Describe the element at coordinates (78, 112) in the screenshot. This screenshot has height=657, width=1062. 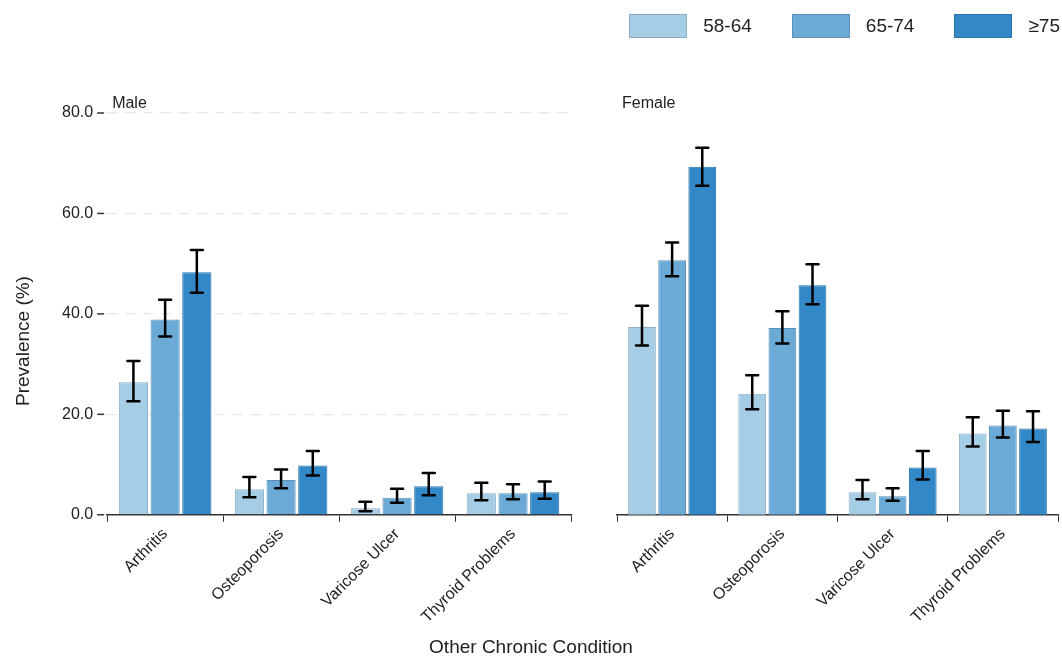
I see `y-tick-label: 80.0` at that location.